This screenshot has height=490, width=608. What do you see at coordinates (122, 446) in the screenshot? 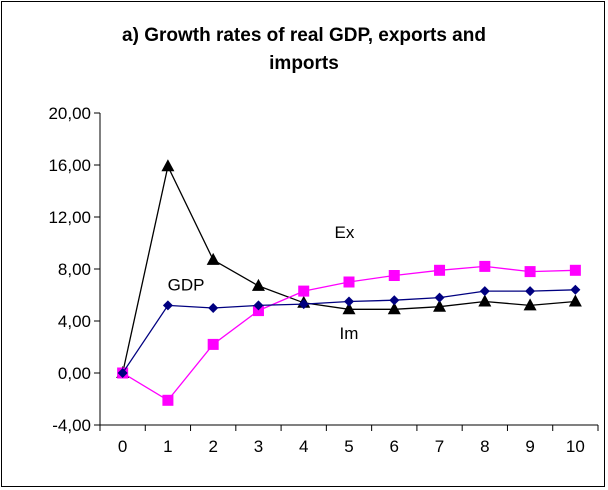
I see `x-tick-label: 0` at bounding box center [122, 446].